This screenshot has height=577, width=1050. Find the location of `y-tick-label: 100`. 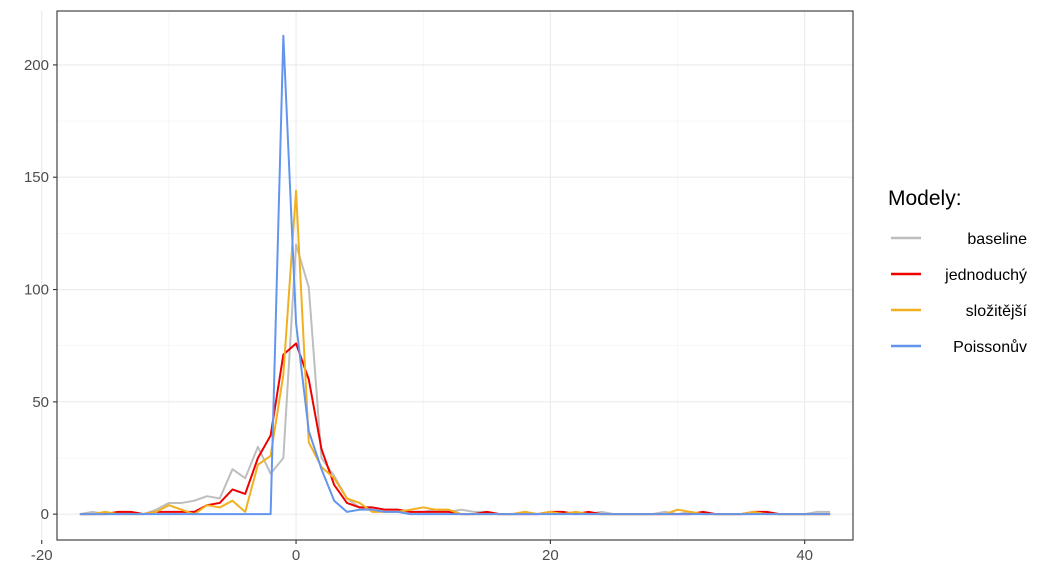

y-tick-label: 100 is located at coordinates (36, 290).